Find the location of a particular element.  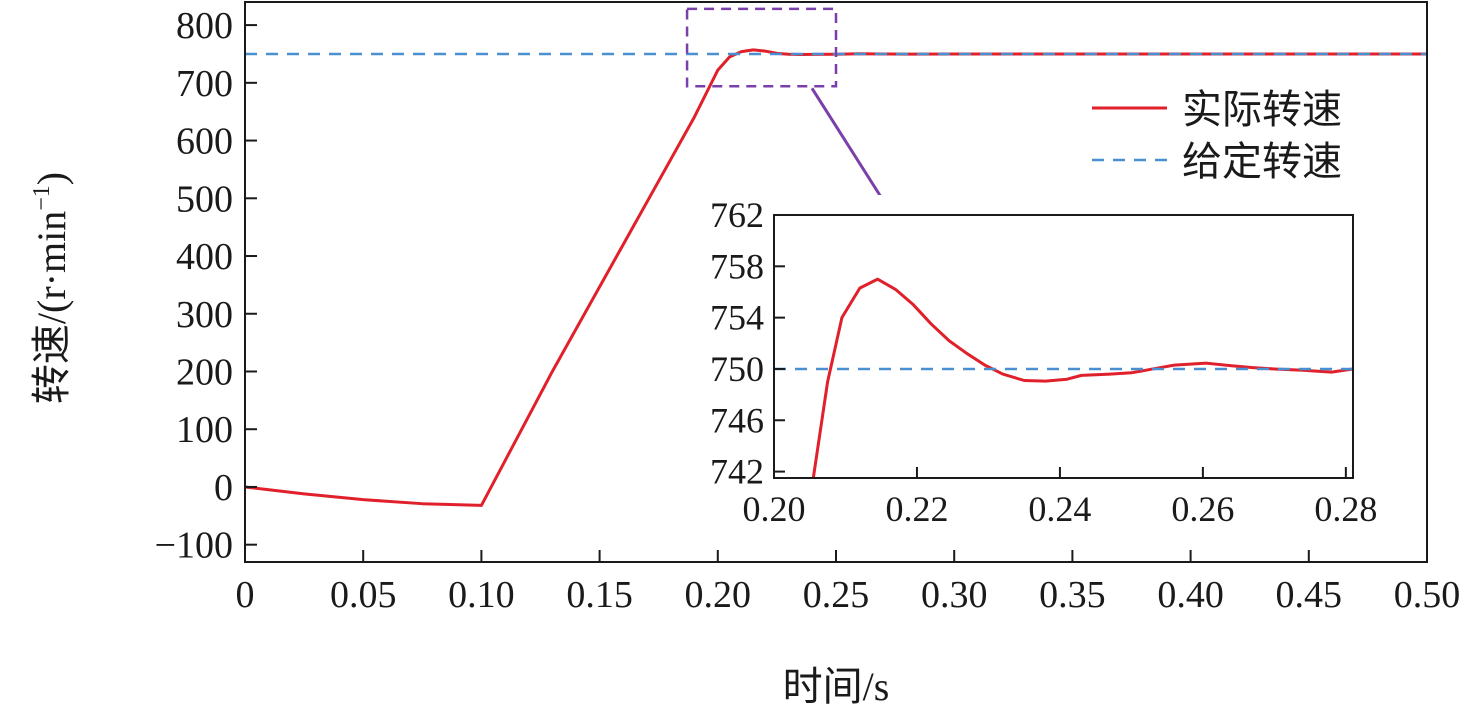

main-y-tick-label: 600 is located at coordinates (204, 142).